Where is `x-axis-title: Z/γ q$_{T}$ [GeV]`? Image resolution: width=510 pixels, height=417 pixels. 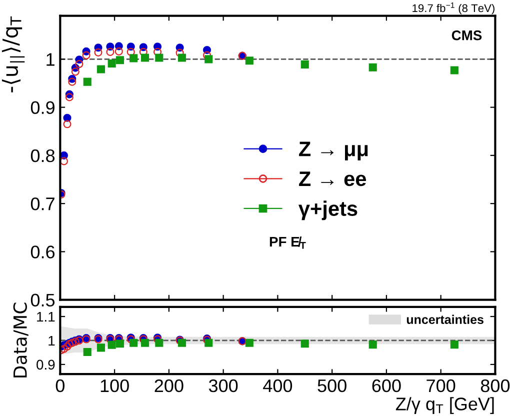
x-axis-title: Z/γ q$_{T}$ [GeV] is located at coordinates (445, 405).